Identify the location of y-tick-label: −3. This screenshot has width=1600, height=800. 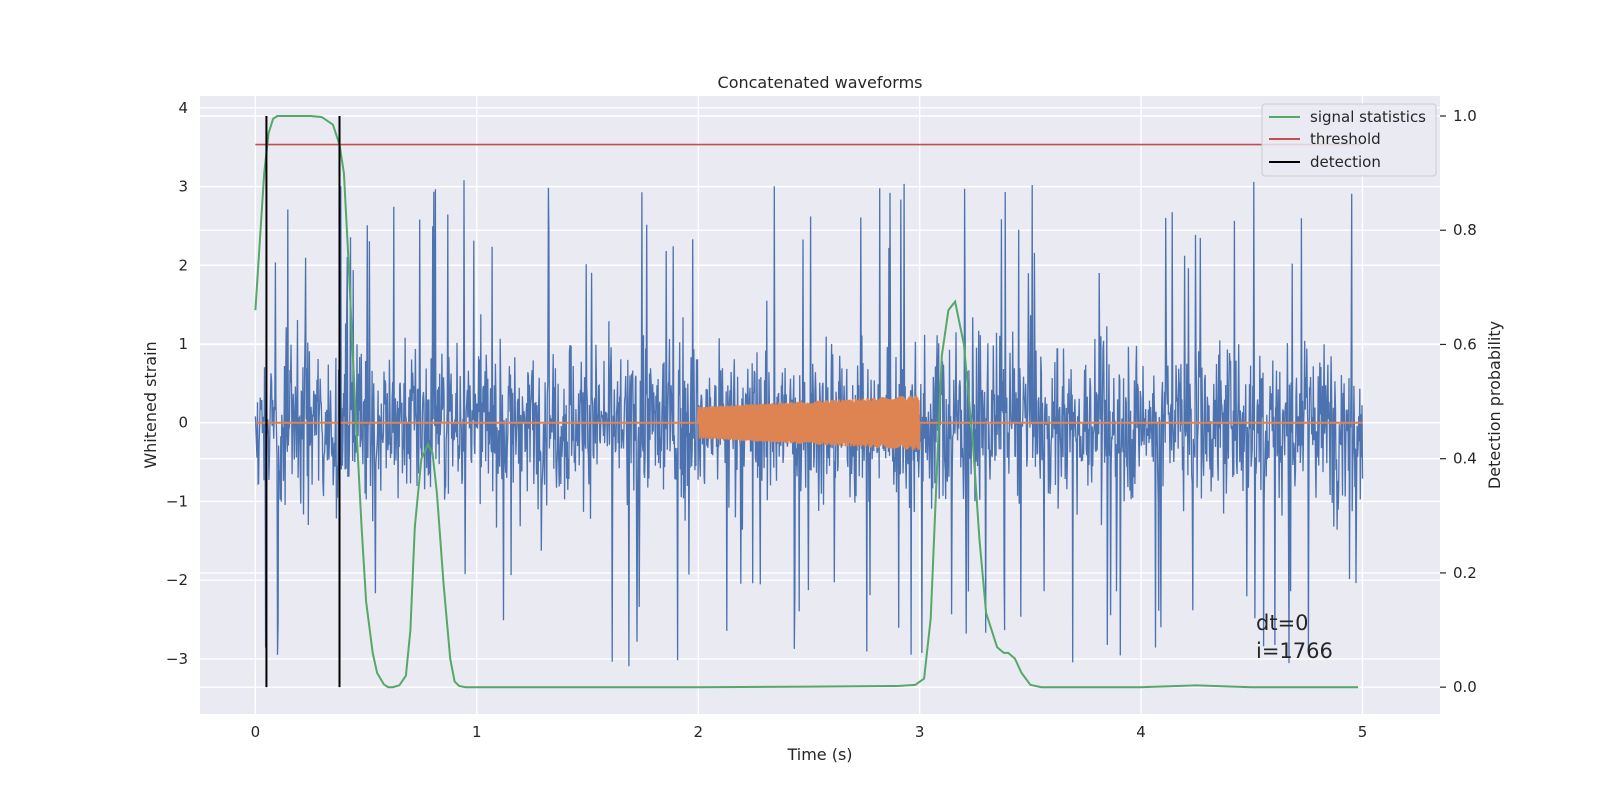
(177, 659).